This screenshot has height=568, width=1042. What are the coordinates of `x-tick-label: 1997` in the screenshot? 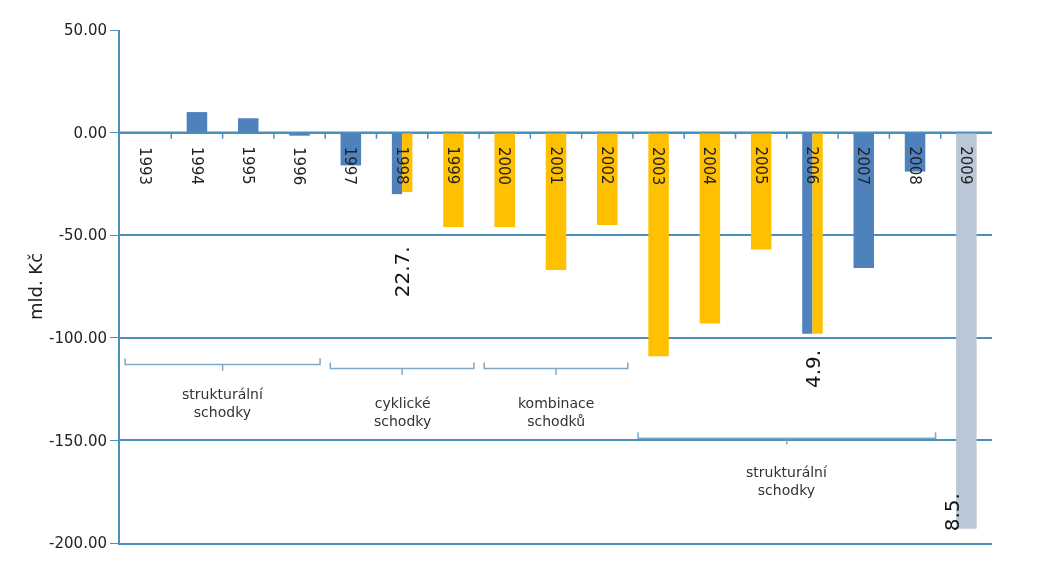 It's located at (350, 165).